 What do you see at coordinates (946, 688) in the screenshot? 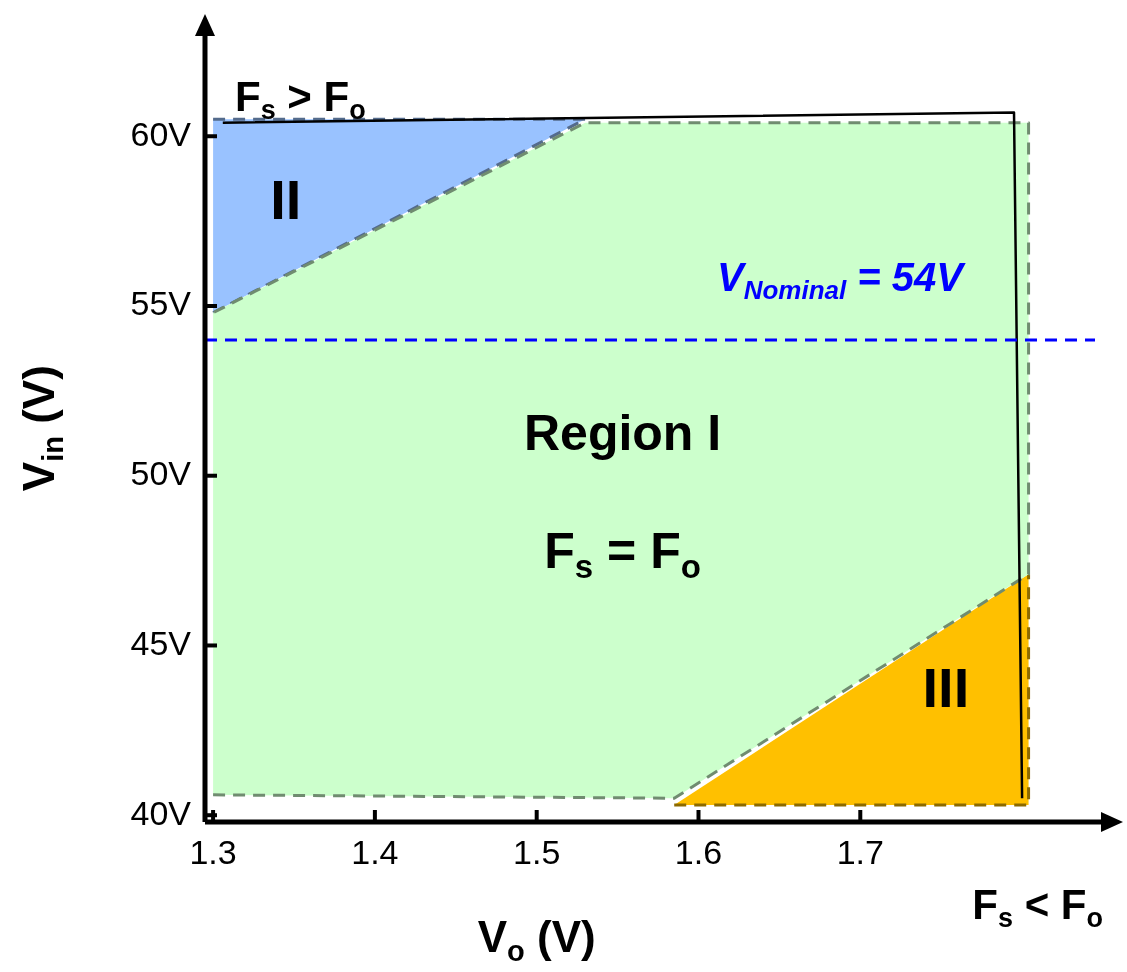
I see `annotation: III` at bounding box center [946, 688].